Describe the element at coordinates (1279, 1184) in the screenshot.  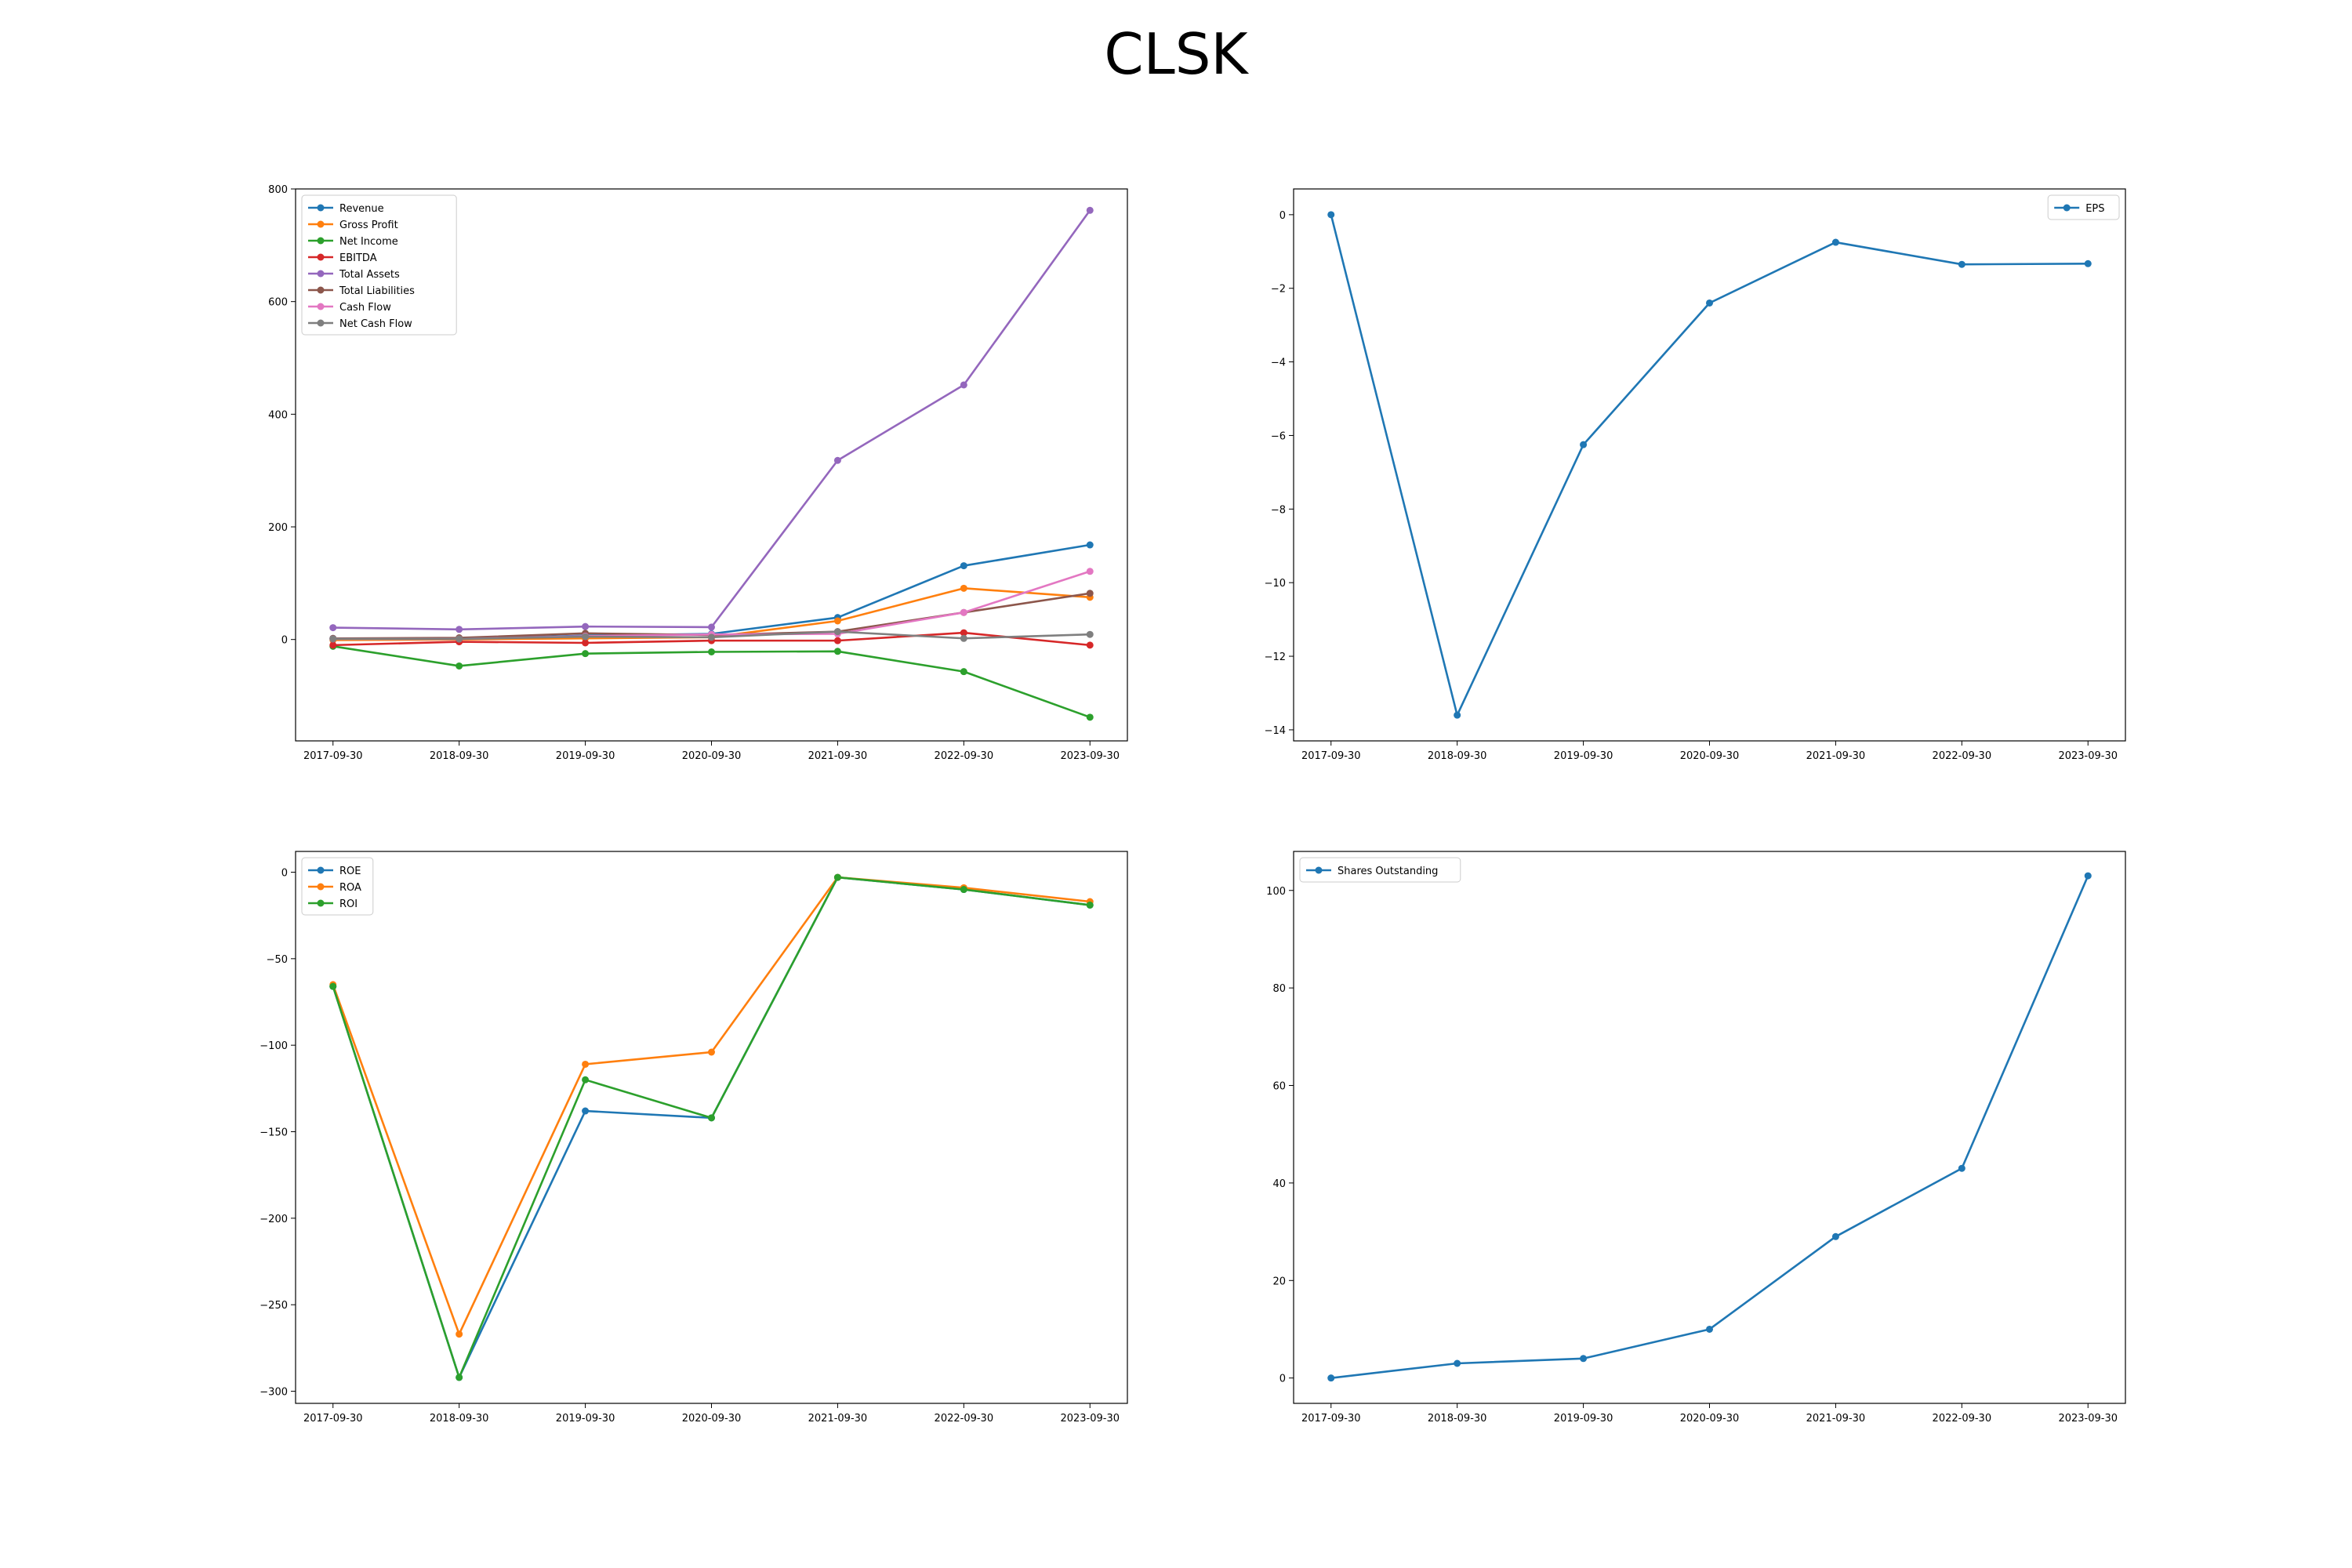
I see `y-tick-label: 40` at that location.